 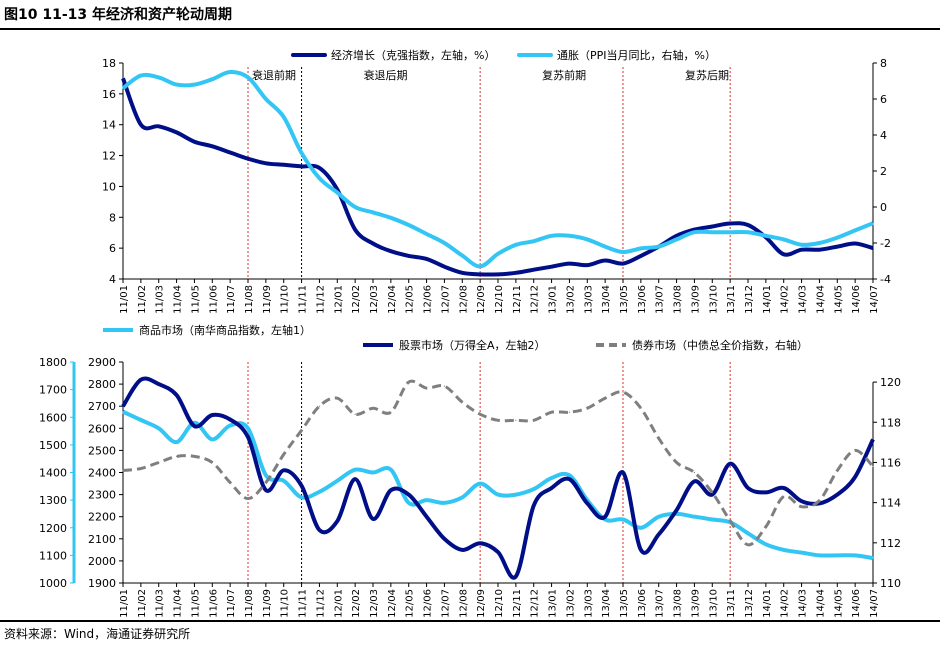 I want to click on x-tick-label: 11/04, so click(x=178, y=603).